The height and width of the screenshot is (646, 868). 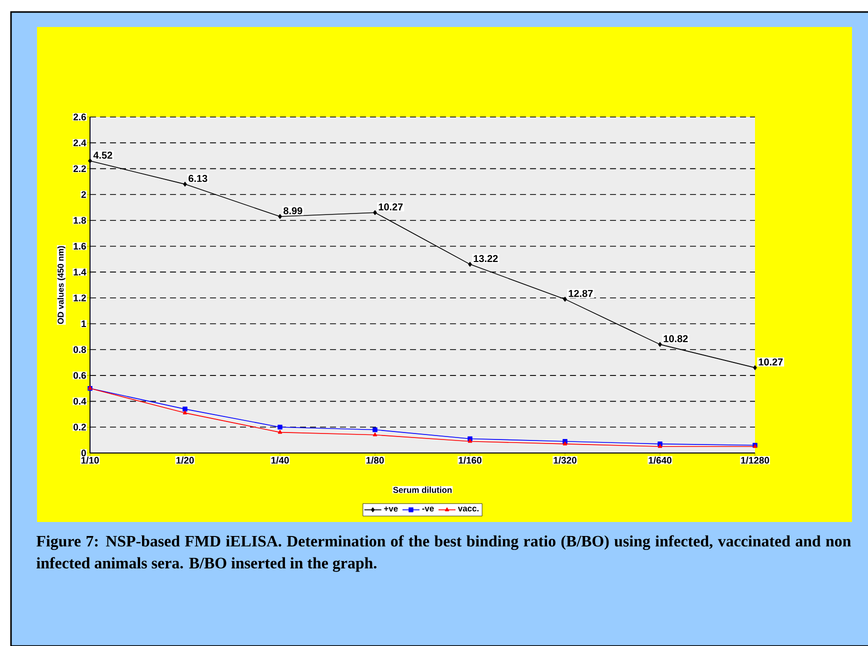 What do you see at coordinates (80, 272) in the screenshot?
I see `y-tick-label: 1.4` at bounding box center [80, 272].